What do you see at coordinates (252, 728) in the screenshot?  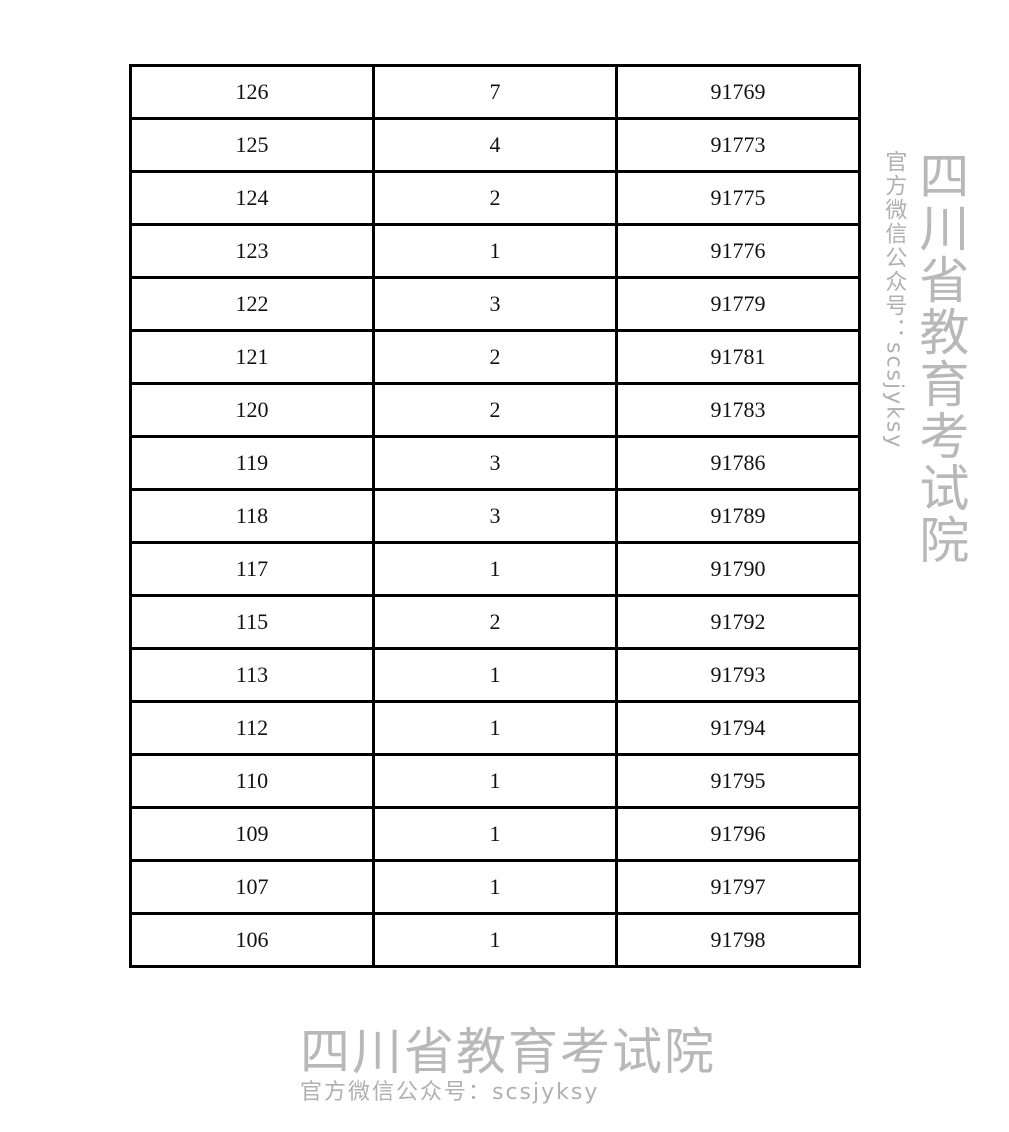 I see `score-cell: 112` at bounding box center [252, 728].